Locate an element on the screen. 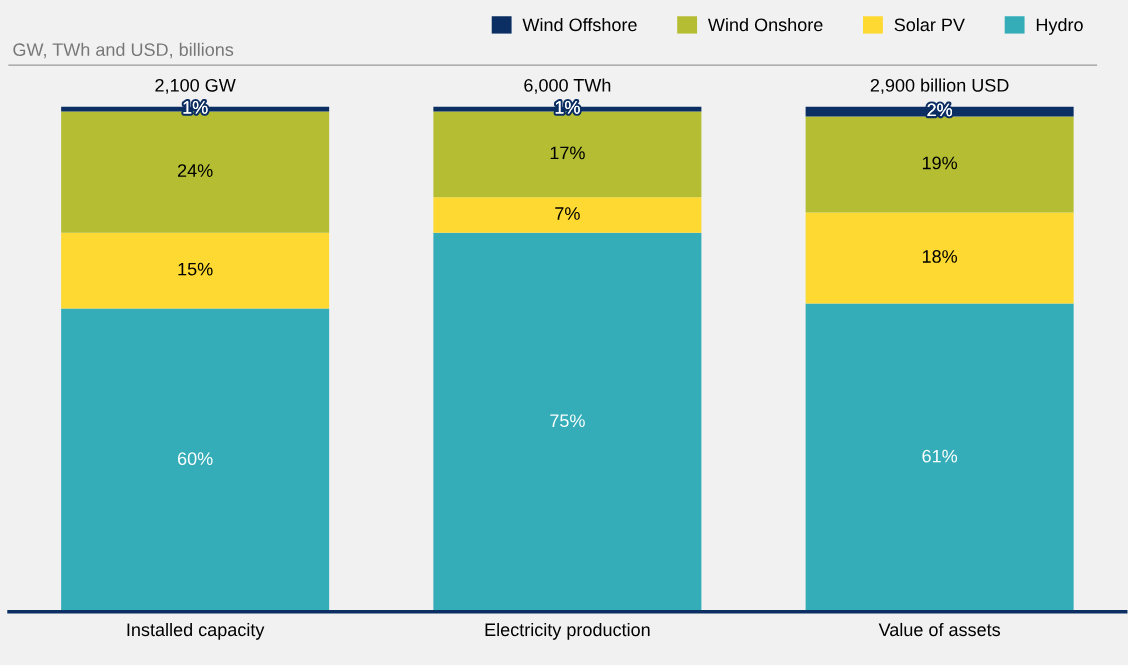  data-label: 60% is located at coordinates (195, 459).